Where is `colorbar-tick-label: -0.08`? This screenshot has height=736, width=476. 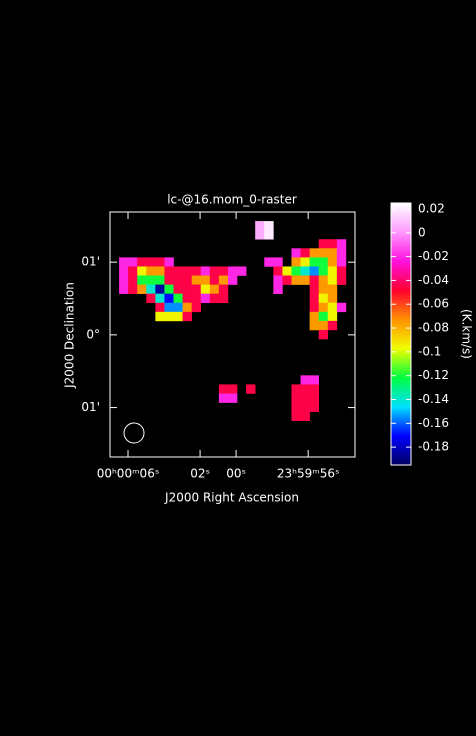
colorbar-tick-label: -0.08 is located at coordinates (433, 328).